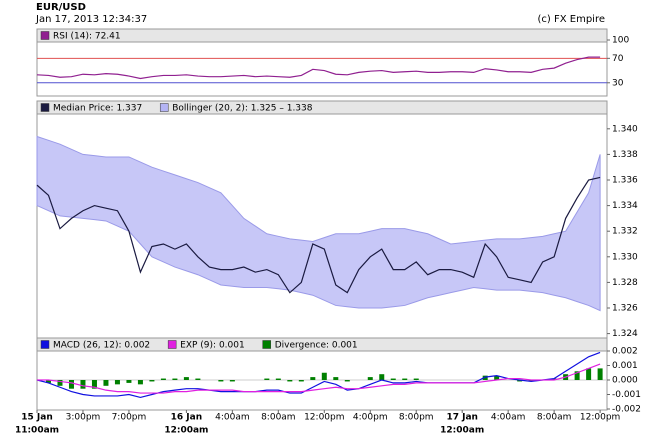 The height and width of the screenshot is (442, 645). Describe the element at coordinates (618, 83) in the screenshot. I see `y-tick-label: 30` at that location.